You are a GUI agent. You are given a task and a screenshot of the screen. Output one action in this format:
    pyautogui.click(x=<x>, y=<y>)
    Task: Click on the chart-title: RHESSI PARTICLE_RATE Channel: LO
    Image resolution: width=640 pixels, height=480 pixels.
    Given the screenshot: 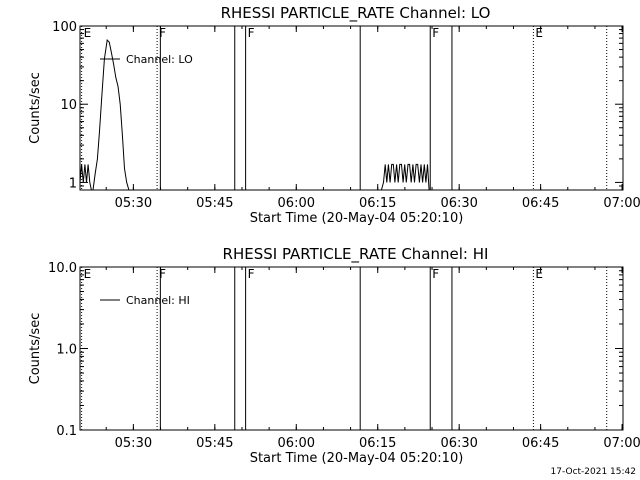 What is the action you would take?
    pyautogui.click(x=356, y=13)
    